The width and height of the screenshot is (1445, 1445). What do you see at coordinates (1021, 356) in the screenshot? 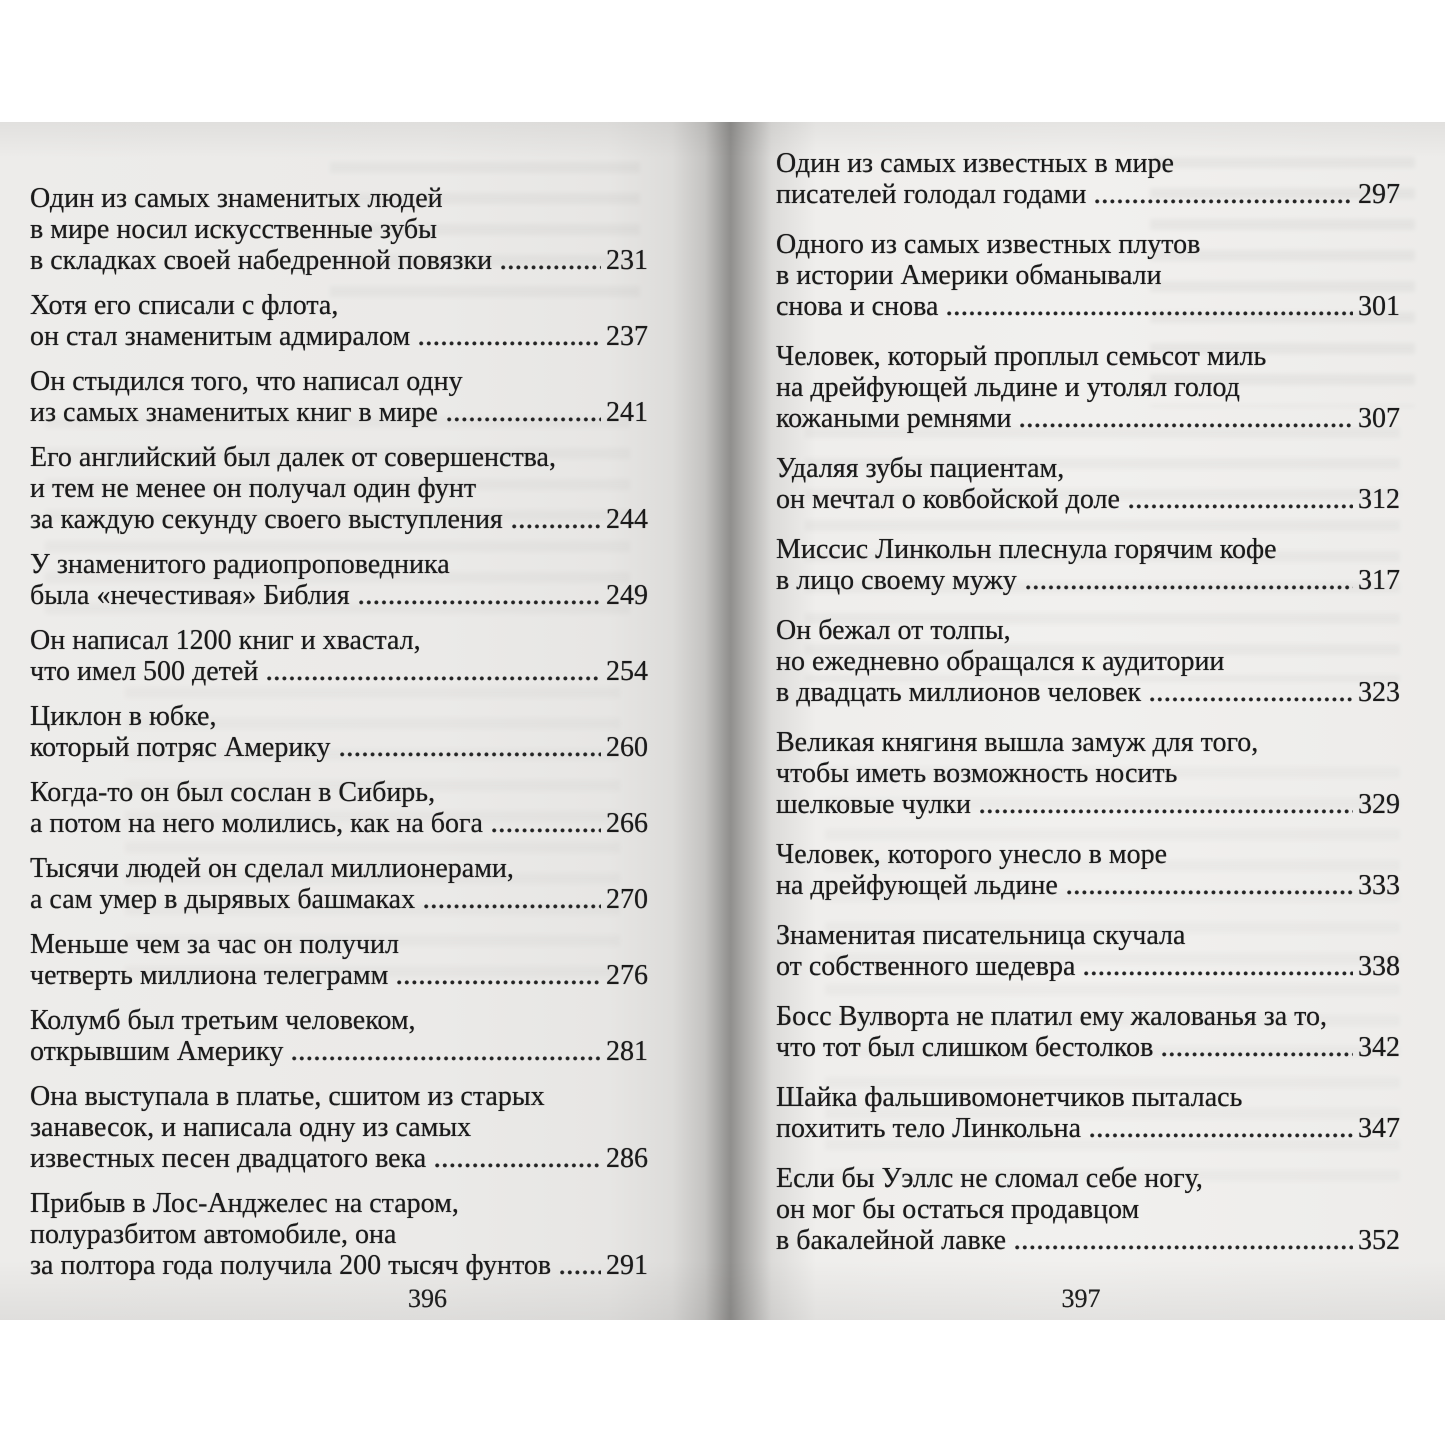
I see `toc-line: Человек, который проплыл семьсот миль` at bounding box center [1021, 356].